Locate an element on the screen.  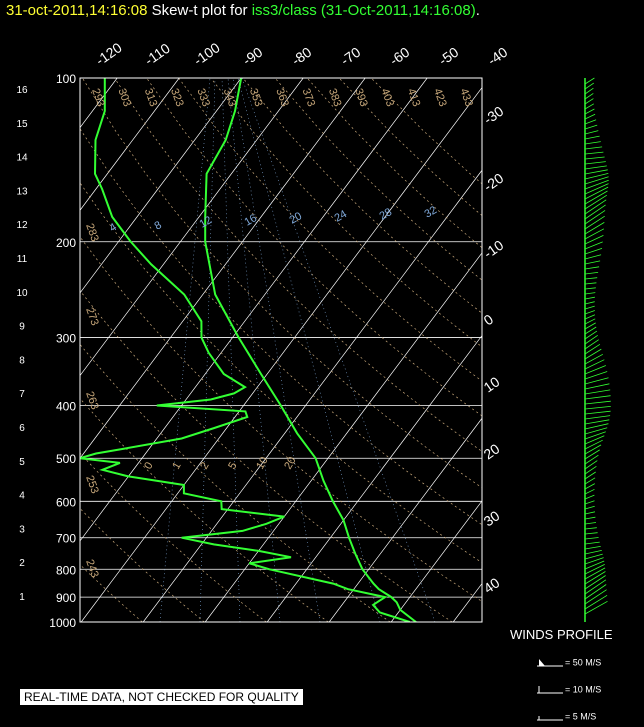
dry-adiabat-left-label: 273 is located at coordinates (92, 316).